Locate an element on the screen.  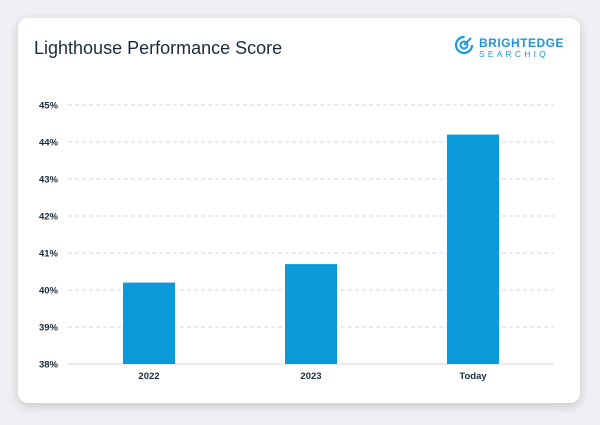
x-tick-label: Today is located at coordinates (473, 376).